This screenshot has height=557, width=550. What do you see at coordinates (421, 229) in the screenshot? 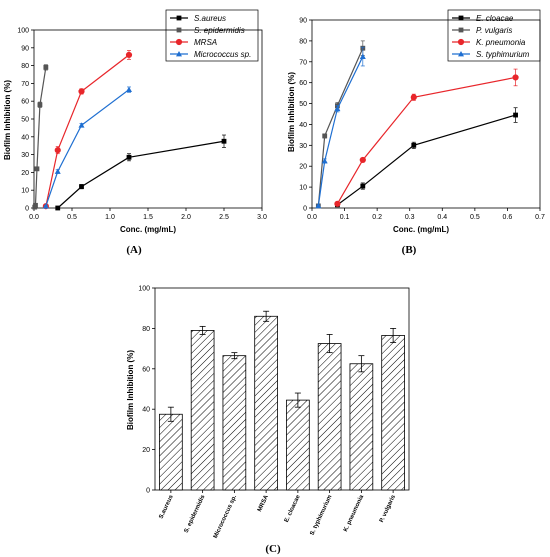
I see `chart-b-x-axis-label: Conc. (mg/mL)` at bounding box center [421, 229].